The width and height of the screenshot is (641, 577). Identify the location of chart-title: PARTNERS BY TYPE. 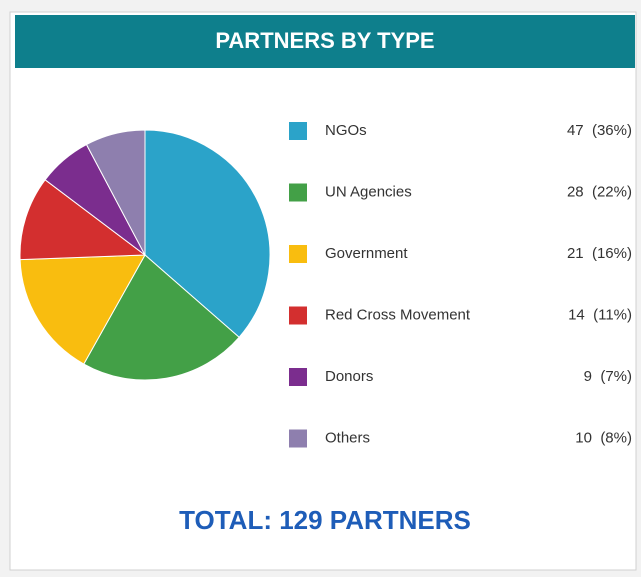
(324, 40).